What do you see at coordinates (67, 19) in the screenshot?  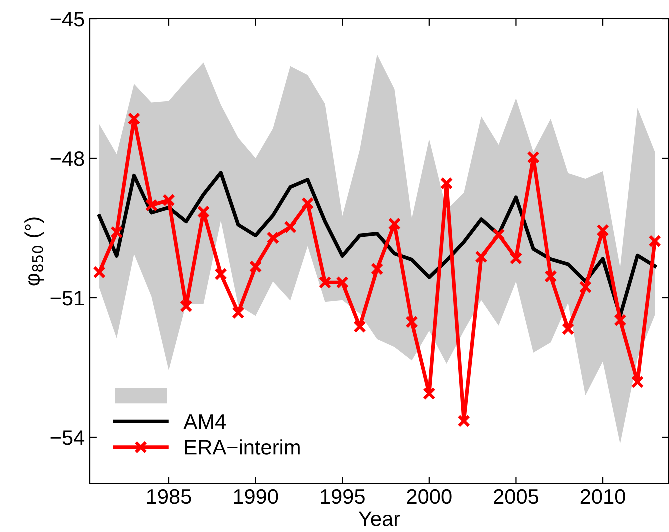 I see `y-tick-label: −45` at bounding box center [67, 19].